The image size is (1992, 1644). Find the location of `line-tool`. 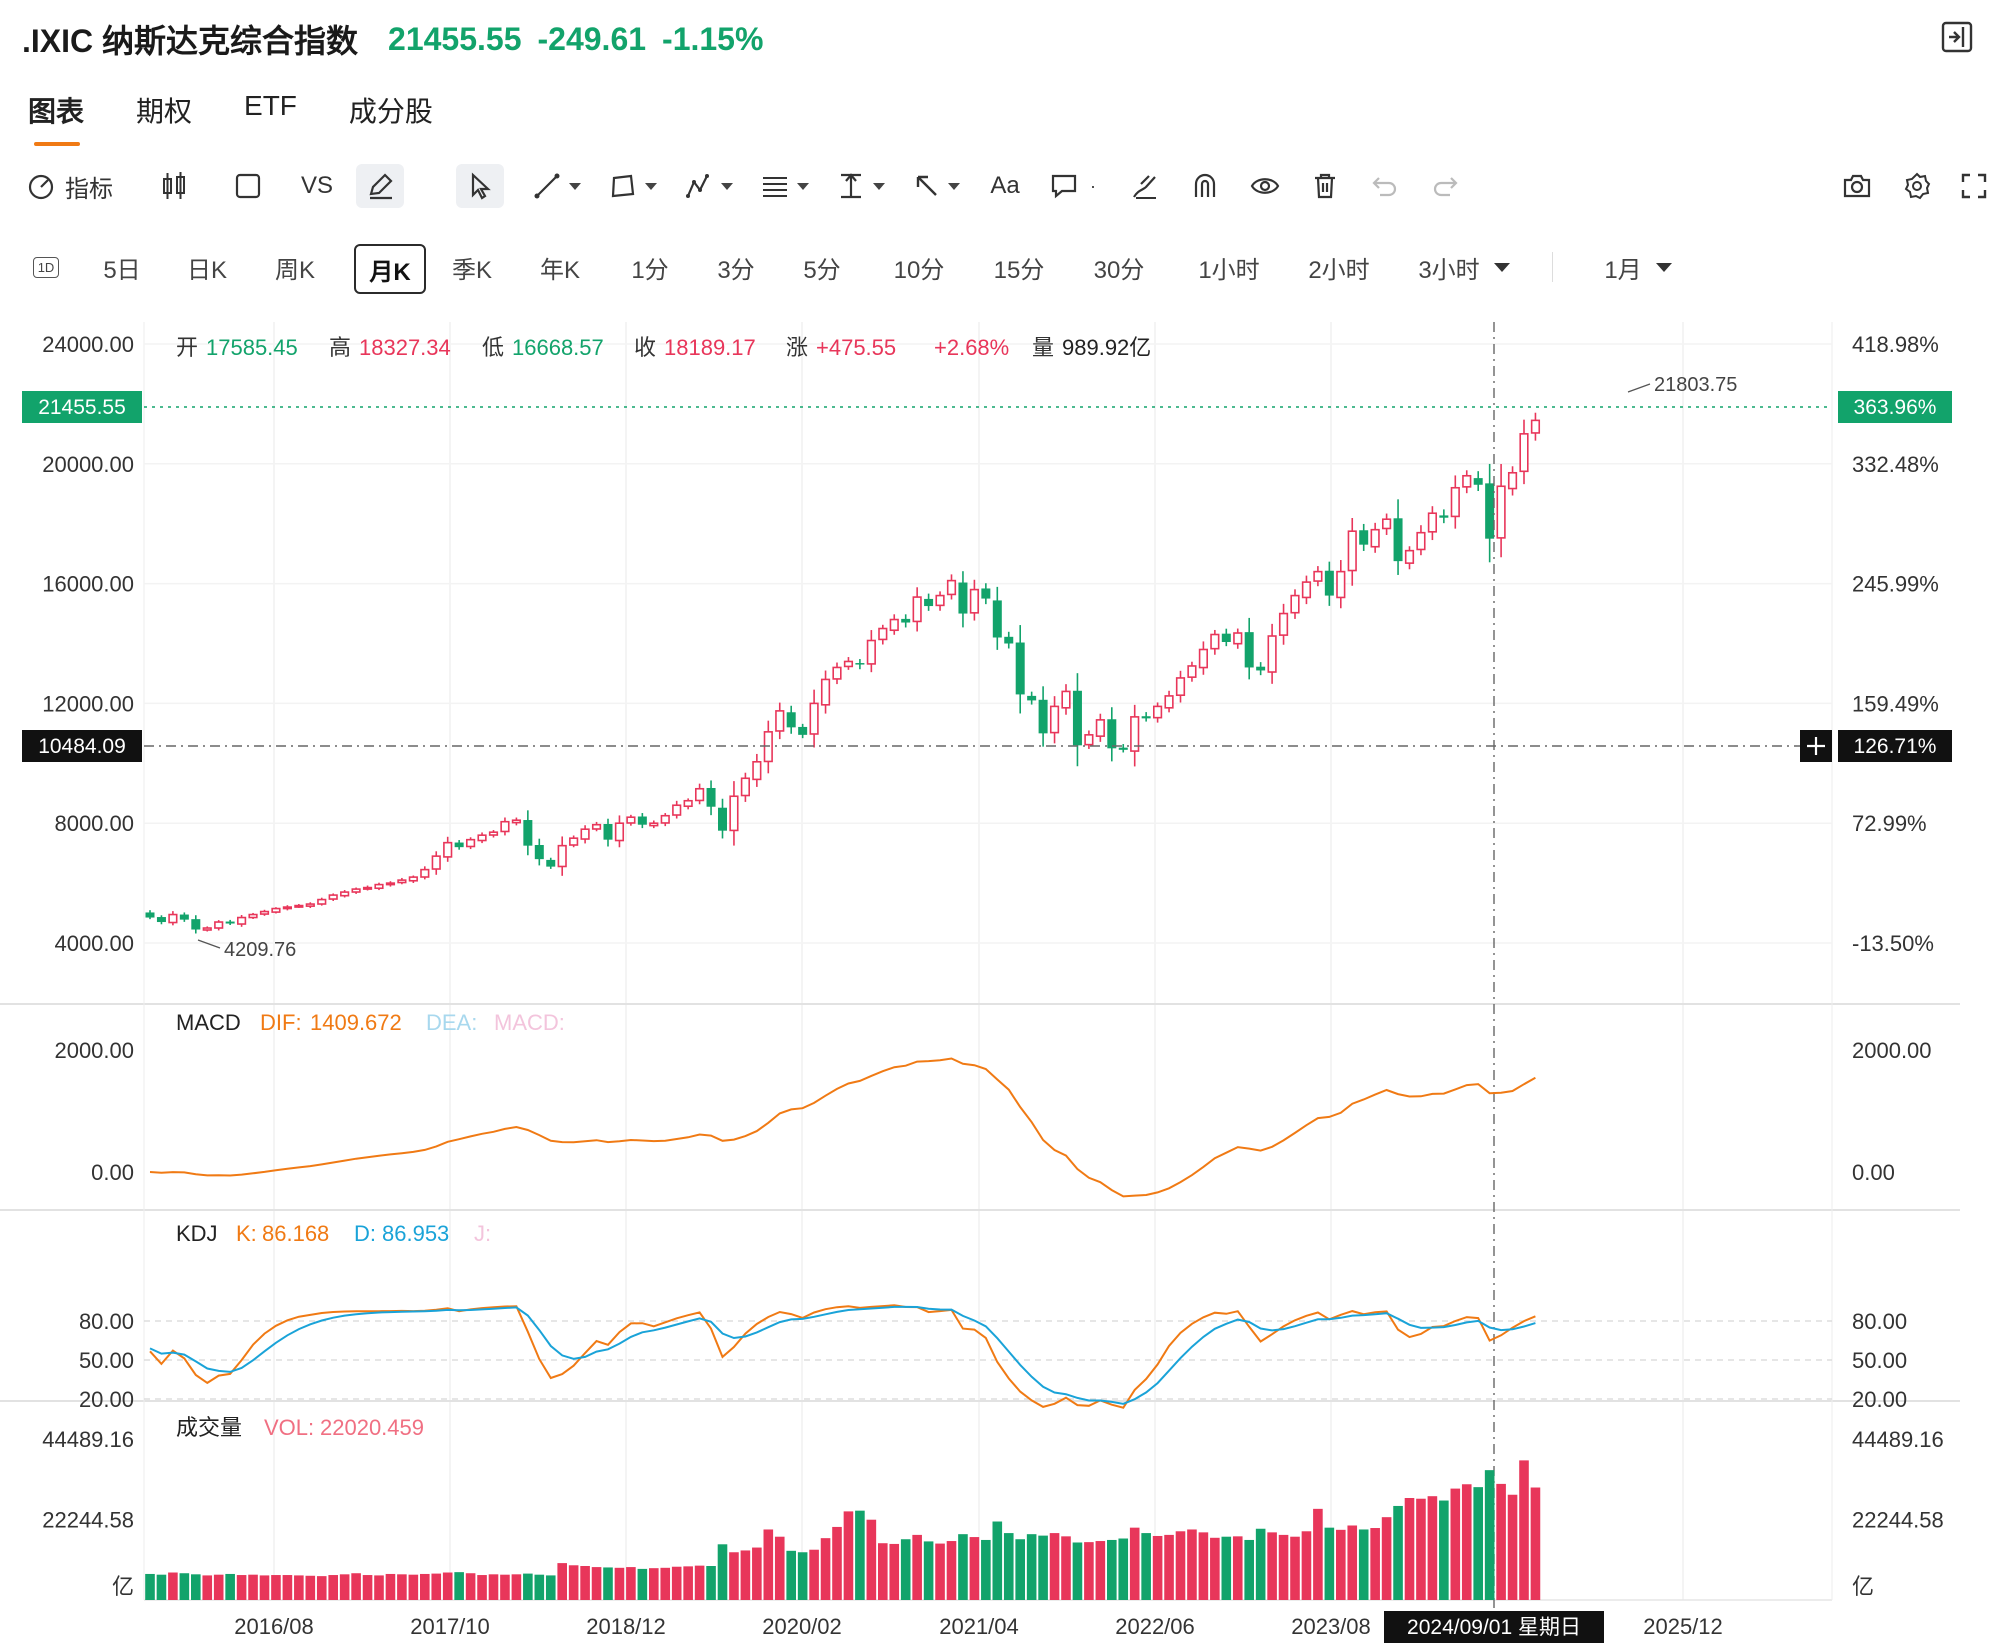

line-tool is located at coordinates (557, 186).